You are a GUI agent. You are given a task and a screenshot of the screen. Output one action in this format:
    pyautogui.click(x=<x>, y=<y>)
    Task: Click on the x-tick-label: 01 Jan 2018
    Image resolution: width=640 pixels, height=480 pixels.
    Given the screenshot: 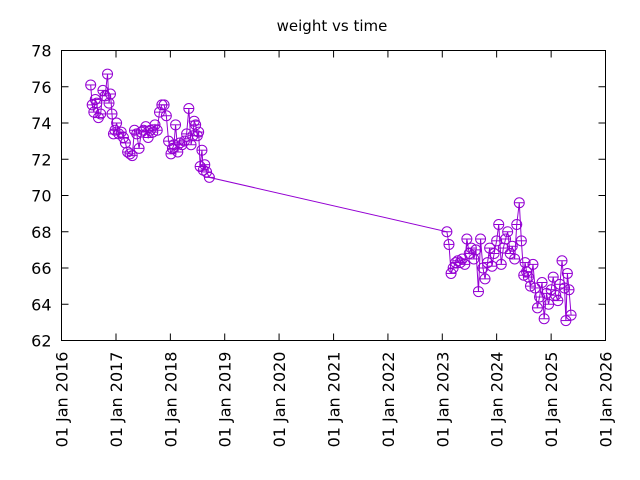 What is the action you would take?
    pyautogui.click(x=170, y=400)
    